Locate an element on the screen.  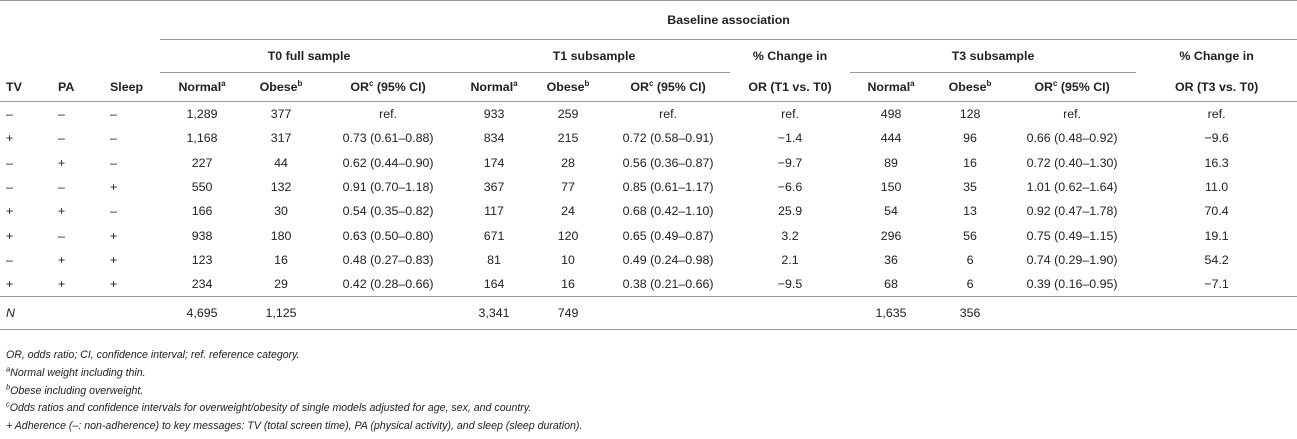
totals-t0-obese: 1,125 is located at coordinates (281, 313).